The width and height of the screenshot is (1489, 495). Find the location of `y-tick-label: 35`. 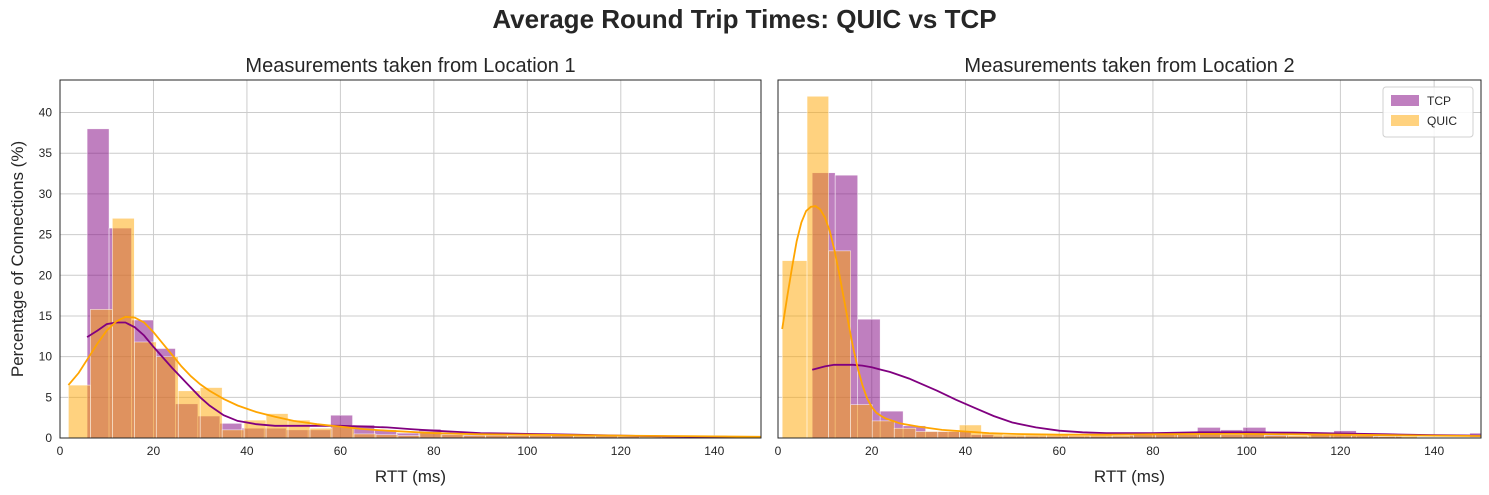

y-tick-label: 35 is located at coordinates (46, 153).